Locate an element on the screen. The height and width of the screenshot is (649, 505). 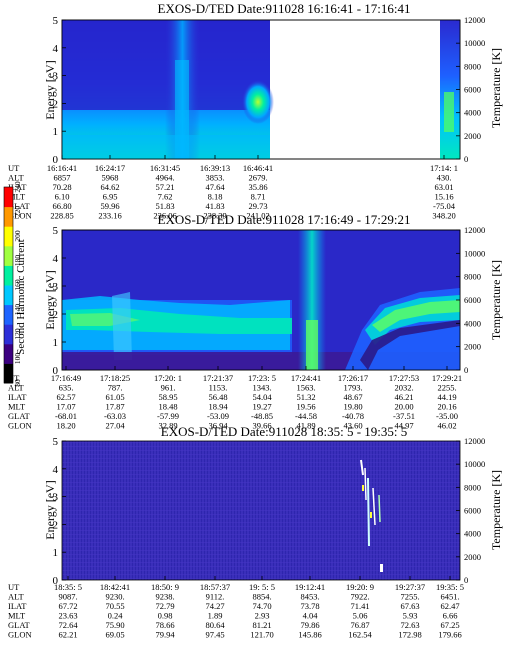
table-cell: 27.04 is located at coordinates (115, 426).